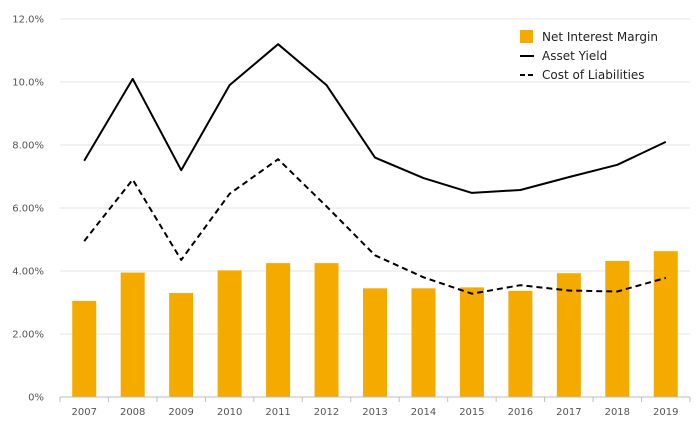 The height and width of the screenshot is (433, 700). What do you see at coordinates (574, 56) in the screenshot?
I see `legend-label-asset-yield: Asset Yield` at bounding box center [574, 56].